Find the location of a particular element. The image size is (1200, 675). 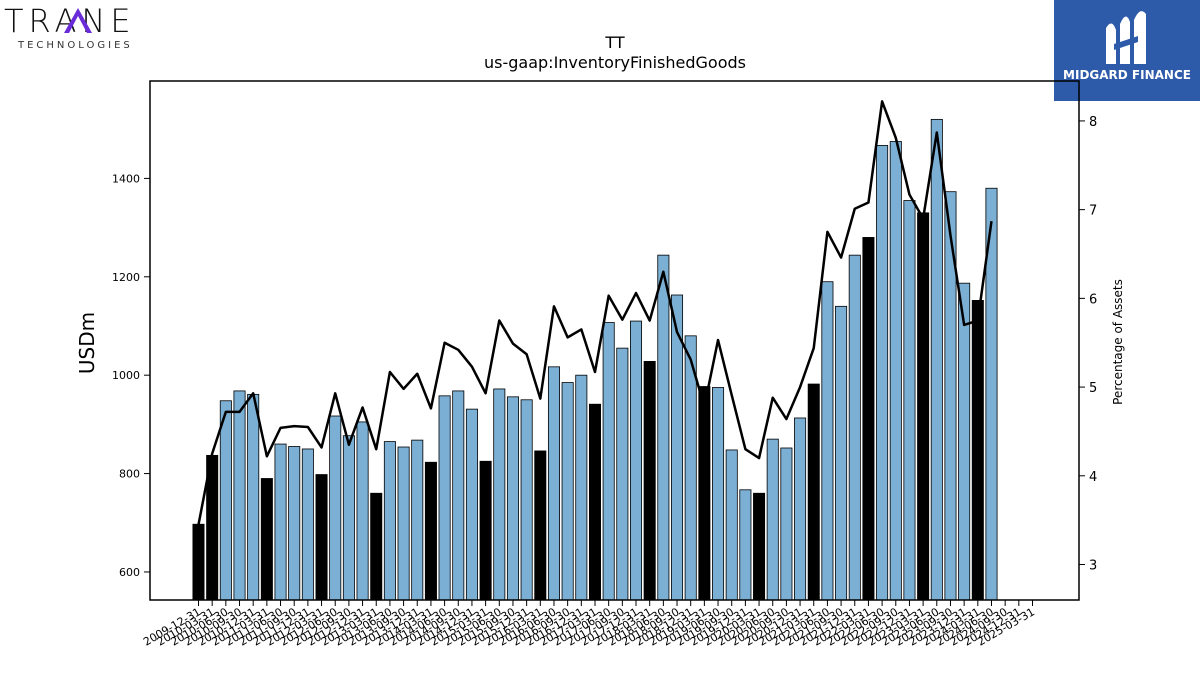

left-axis-ticks: 600 800 1000 1200 1400 is located at coordinates (131, 375).